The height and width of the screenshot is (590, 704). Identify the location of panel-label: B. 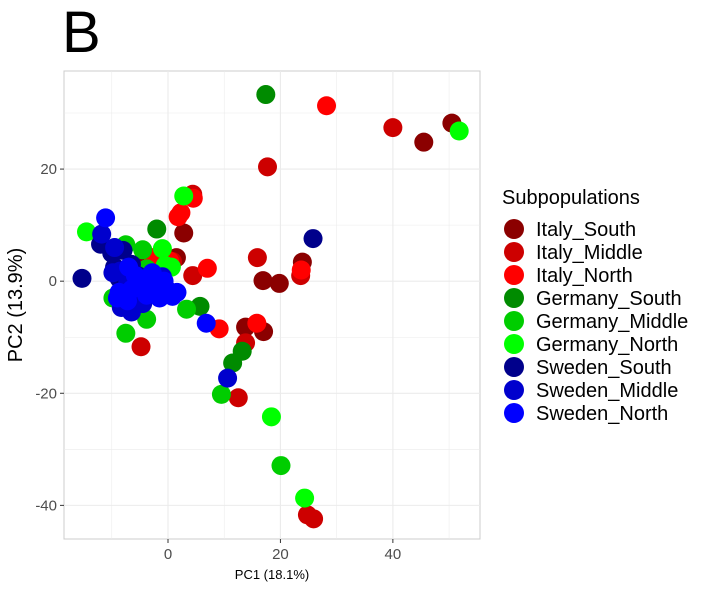
(81, 32).